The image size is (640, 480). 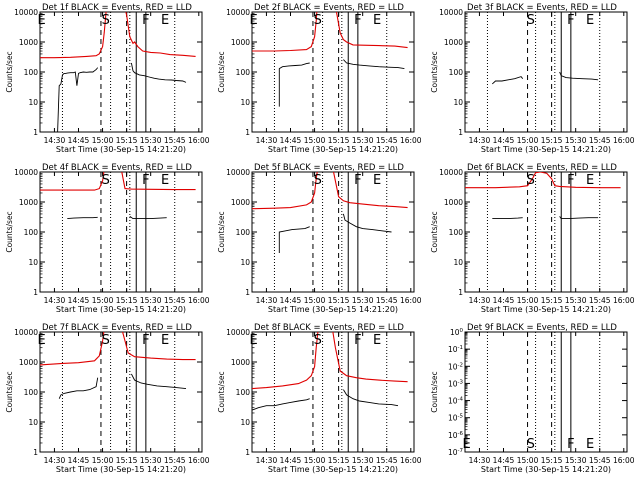 What do you see at coordinates (329, 168) in the screenshot?
I see `plot-title: Det 5f BLACK = Events, RED = LLD` at bounding box center [329, 168].